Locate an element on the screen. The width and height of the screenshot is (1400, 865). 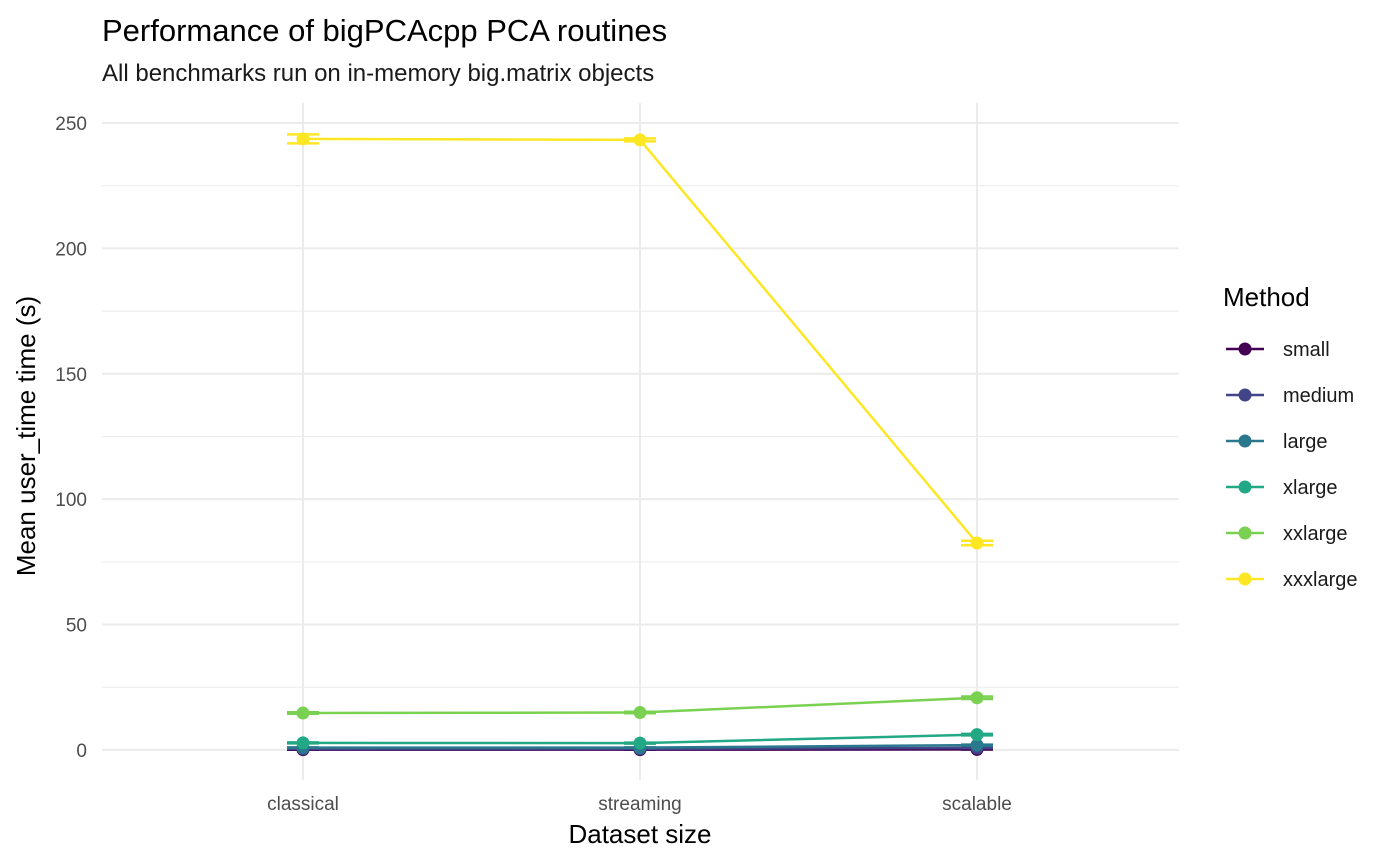
y-tick-label: 100 is located at coordinates (71, 500).